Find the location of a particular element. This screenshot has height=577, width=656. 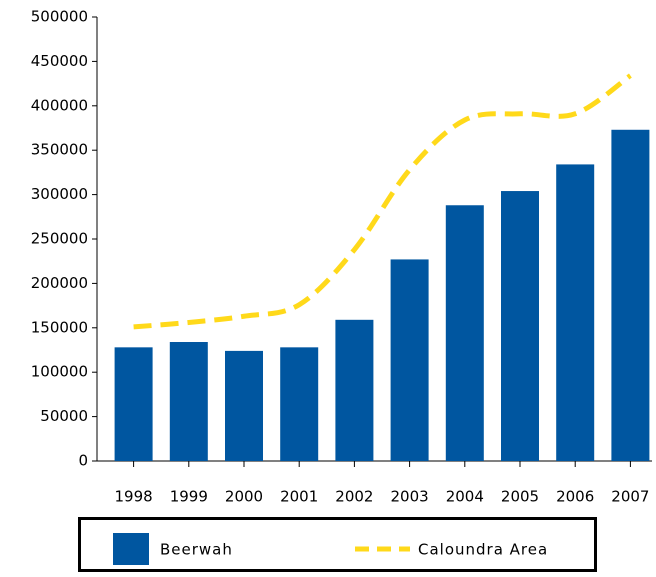

legend-swatch is located at coordinates (131, 549).